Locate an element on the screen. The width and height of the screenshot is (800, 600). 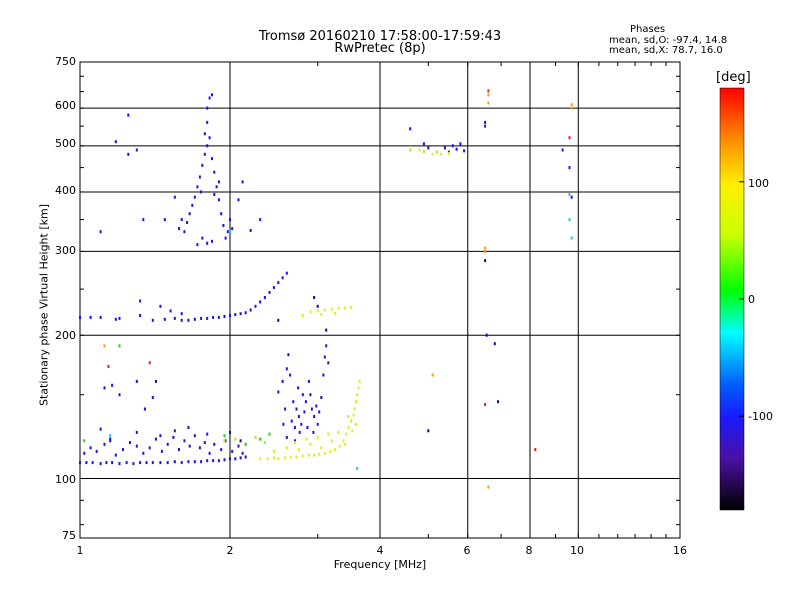
x-tick-label: 8 is located at coordinates (529, 550).